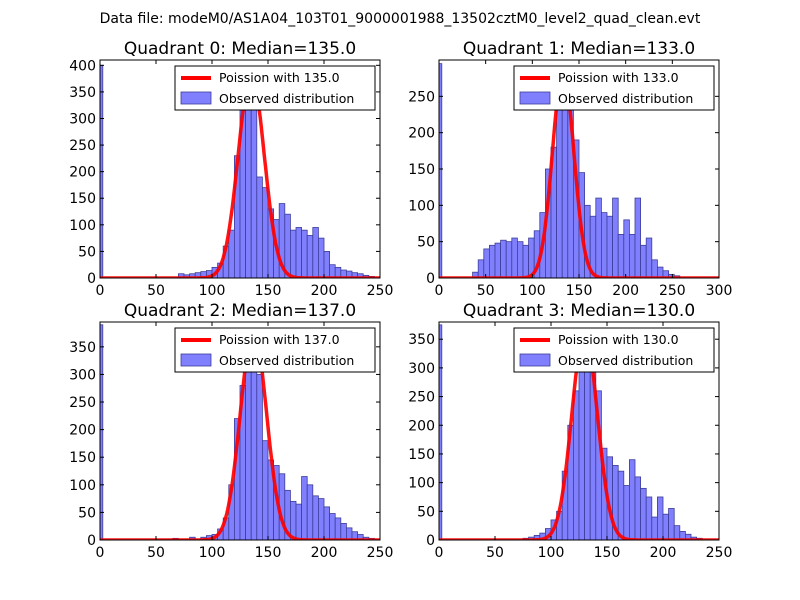  What do you see at coordinates (618, 339) in the screenshot?
I see `legend-curve-label: Poission with 130.0` at bounding box center [618, 339].